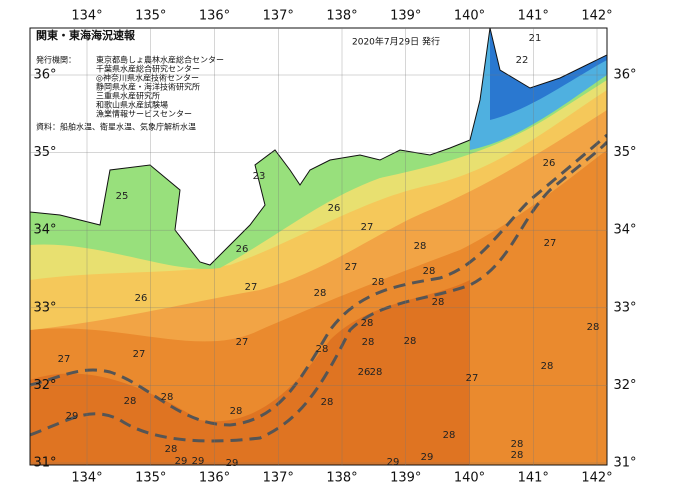 The image size is (700, 499). Describe the element at coordinates (148, 69) in the screenshot. I see `issuer: 千葉県水産総合研究センター` at that location.